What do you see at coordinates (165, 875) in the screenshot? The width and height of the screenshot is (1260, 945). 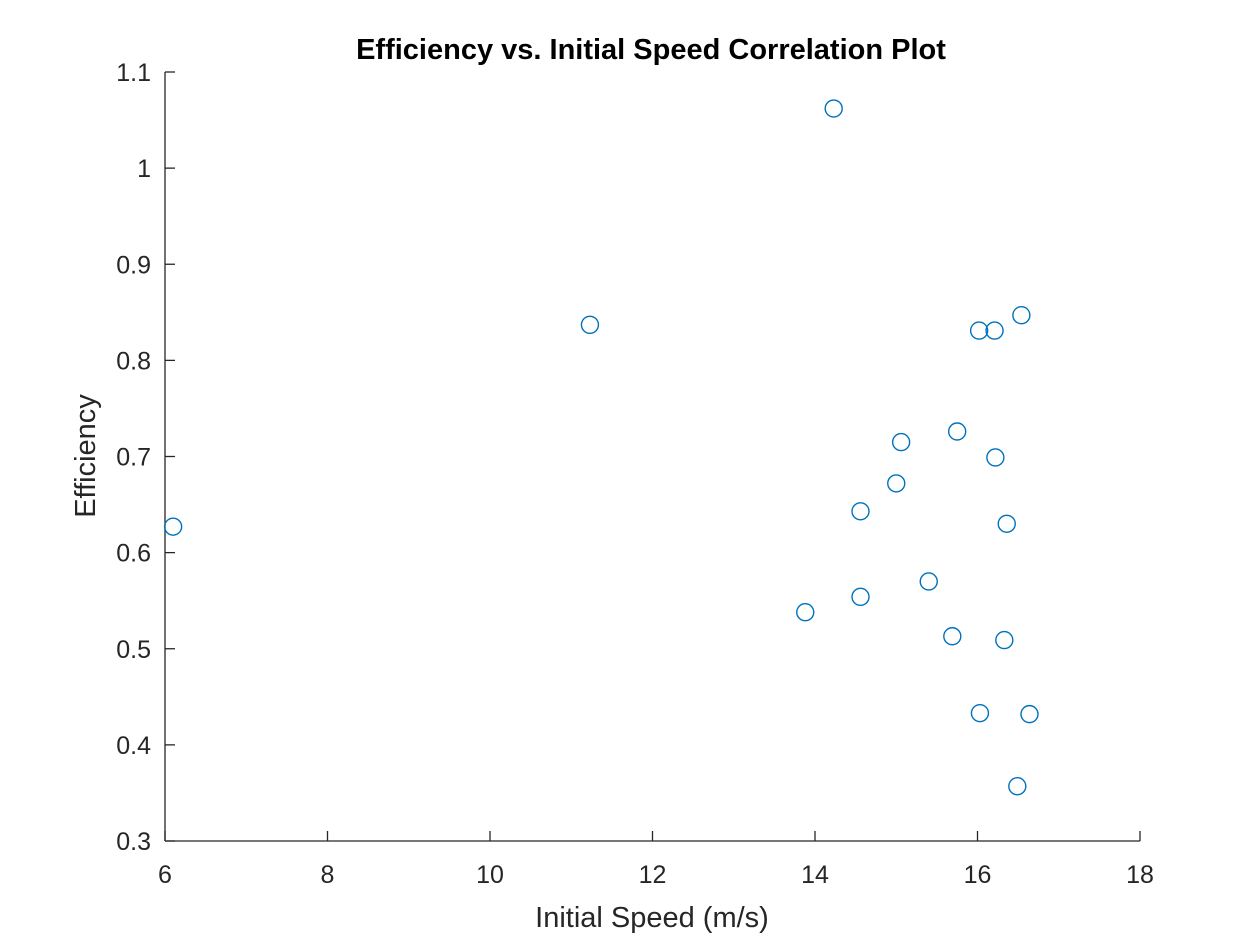 I see `x-tick-label: 6` at bounding box center [165, 875].